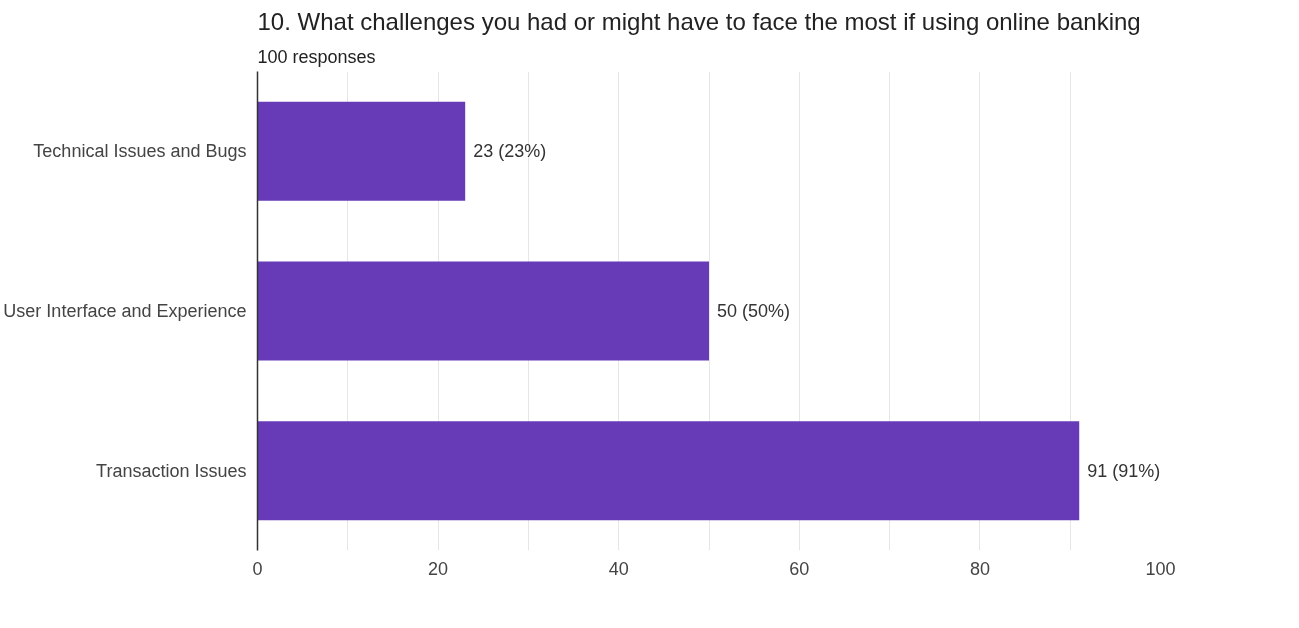 The image size is (1299, 628). Describe the element at coordinates (699, 21) in the screenshot. I see `chart-title: 10. What challenges you had or might have to face the most if using online banking` at that location.